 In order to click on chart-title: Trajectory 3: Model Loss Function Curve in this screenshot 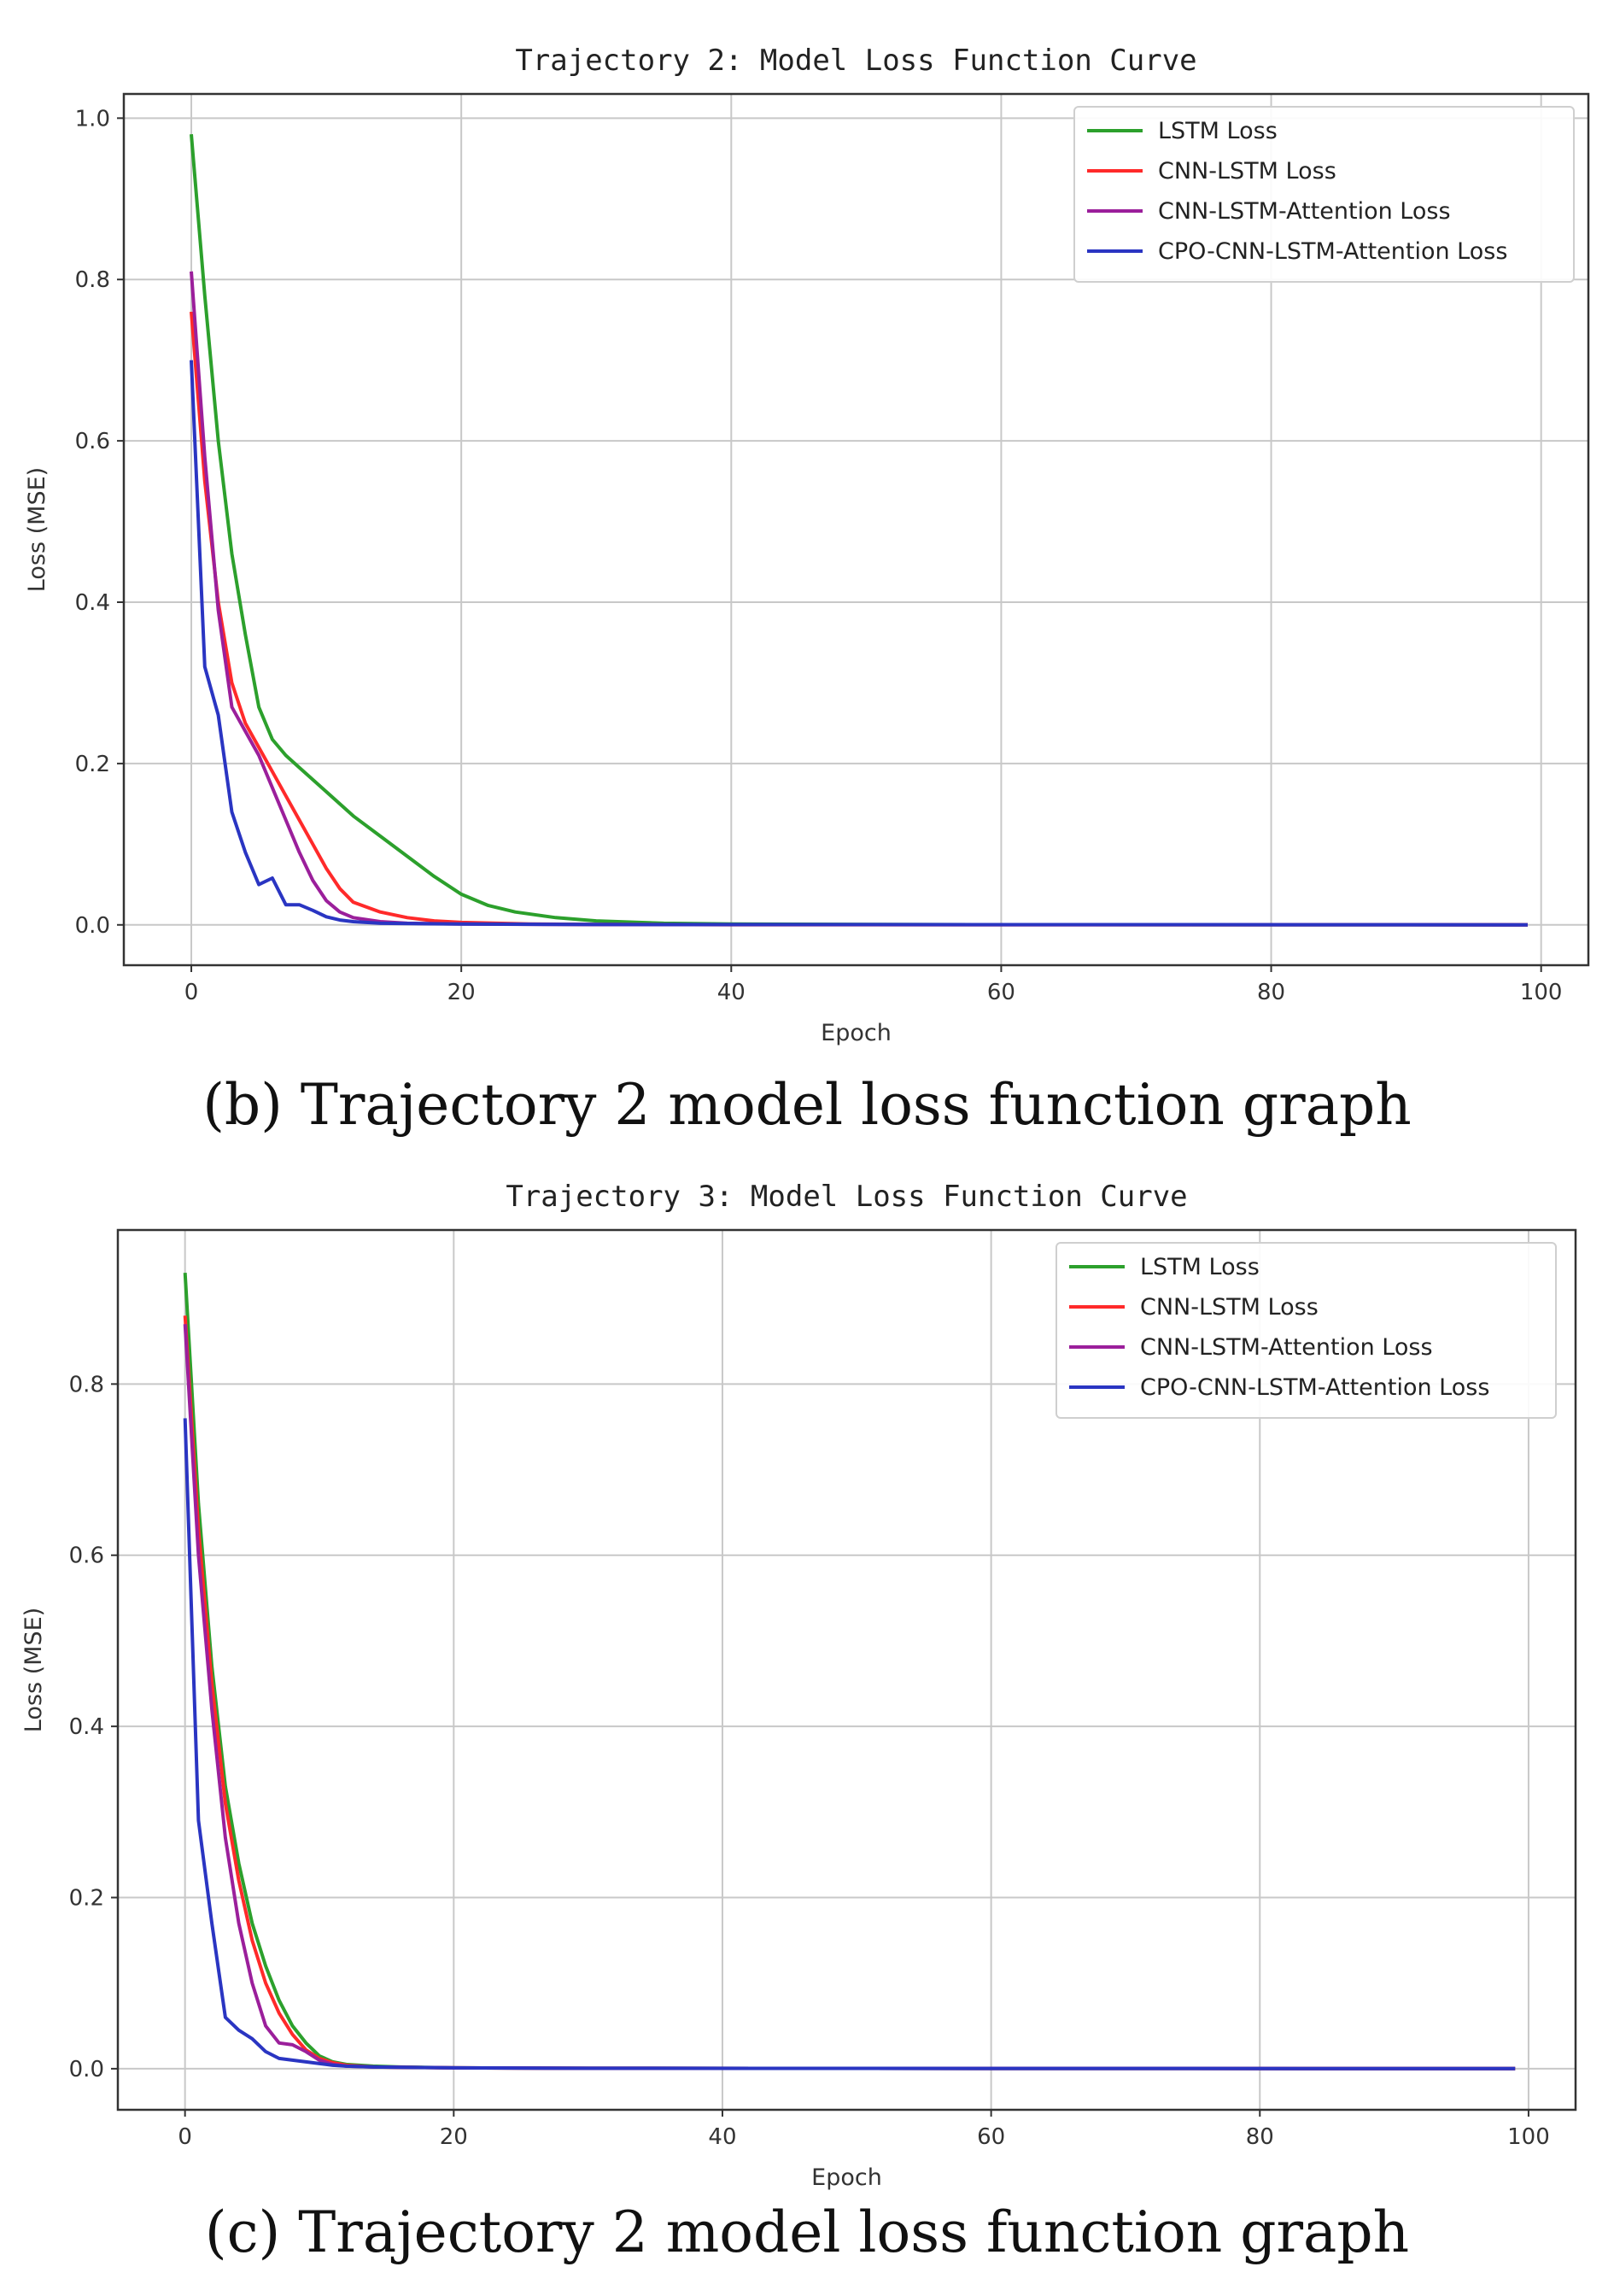, I will do `click(846, 1197)`.